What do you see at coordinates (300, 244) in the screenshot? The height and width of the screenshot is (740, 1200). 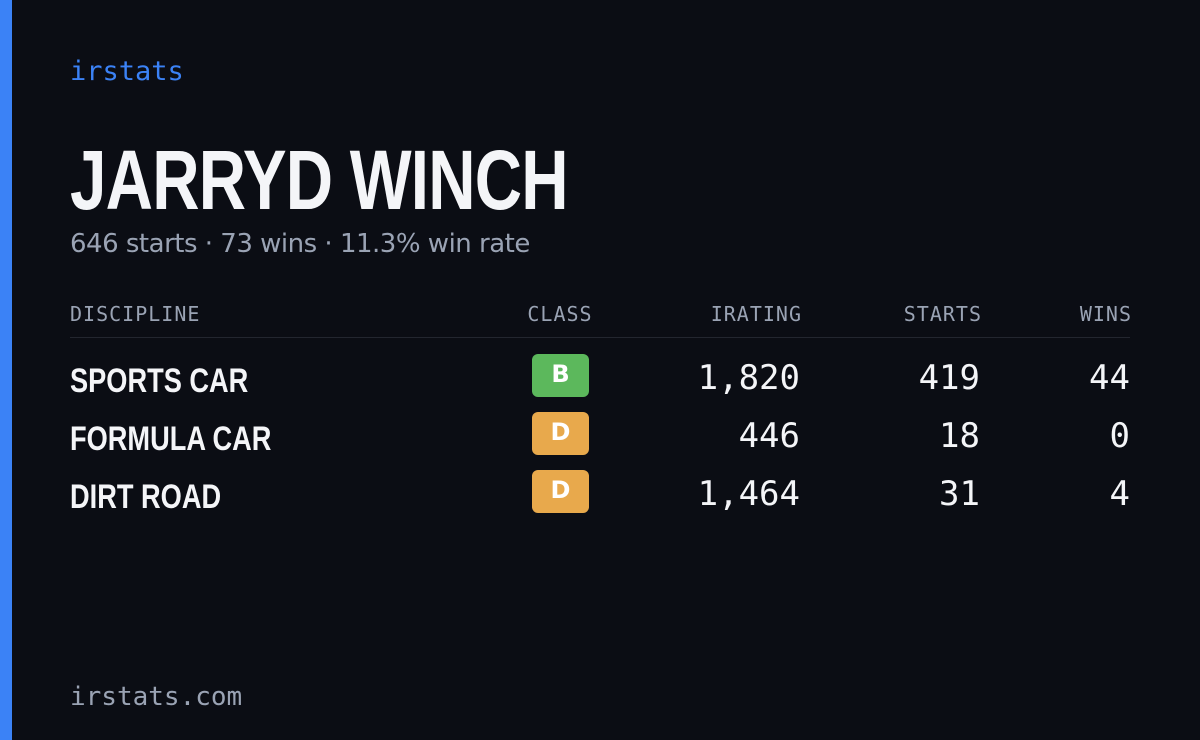 I see `summary: 646 starts · 73 wins · 11.3% win rate` at bounding box center [300, 244].